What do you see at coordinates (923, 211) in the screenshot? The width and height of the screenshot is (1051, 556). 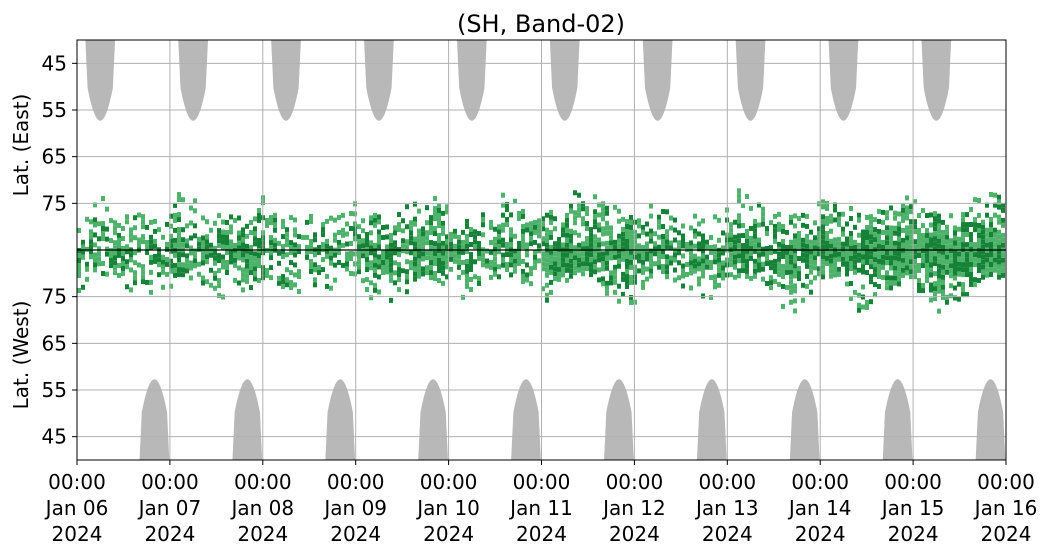 I see `activity-cell-1937` at bounding box center [923, 211].